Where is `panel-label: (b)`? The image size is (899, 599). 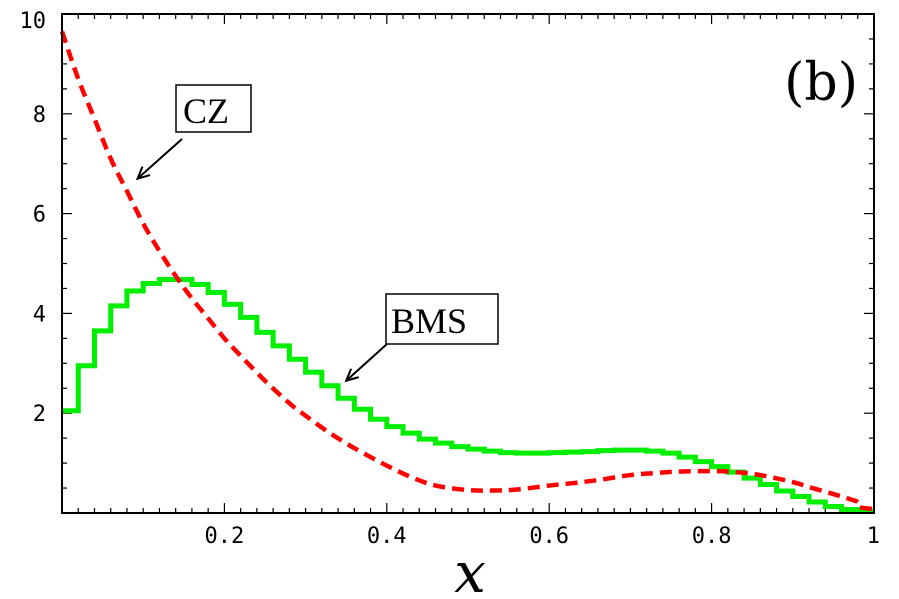 panel-label: (b) is located at coordinates (821, 83).